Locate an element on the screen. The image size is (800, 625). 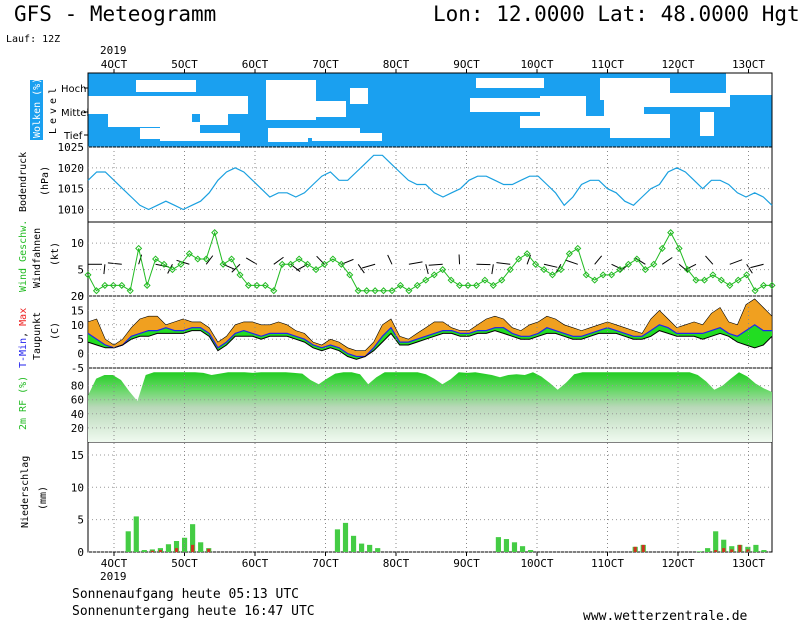
rh-side-label: 2m RF (%) is located at coordinates (23, 403).